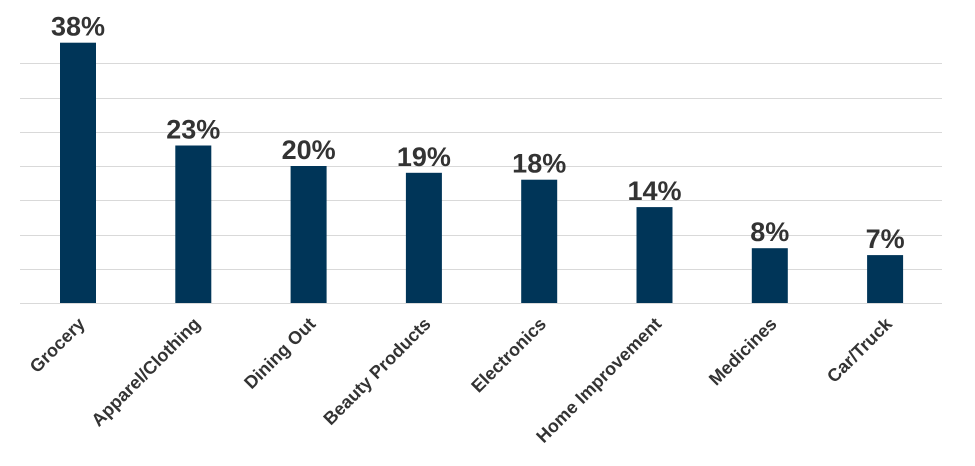 The height and width of the screenshot is (466, 975). What do you see at coordinates (423, 237) in the screenshot?
I see `bar-beauty-products` at bounding box center [423, 237].